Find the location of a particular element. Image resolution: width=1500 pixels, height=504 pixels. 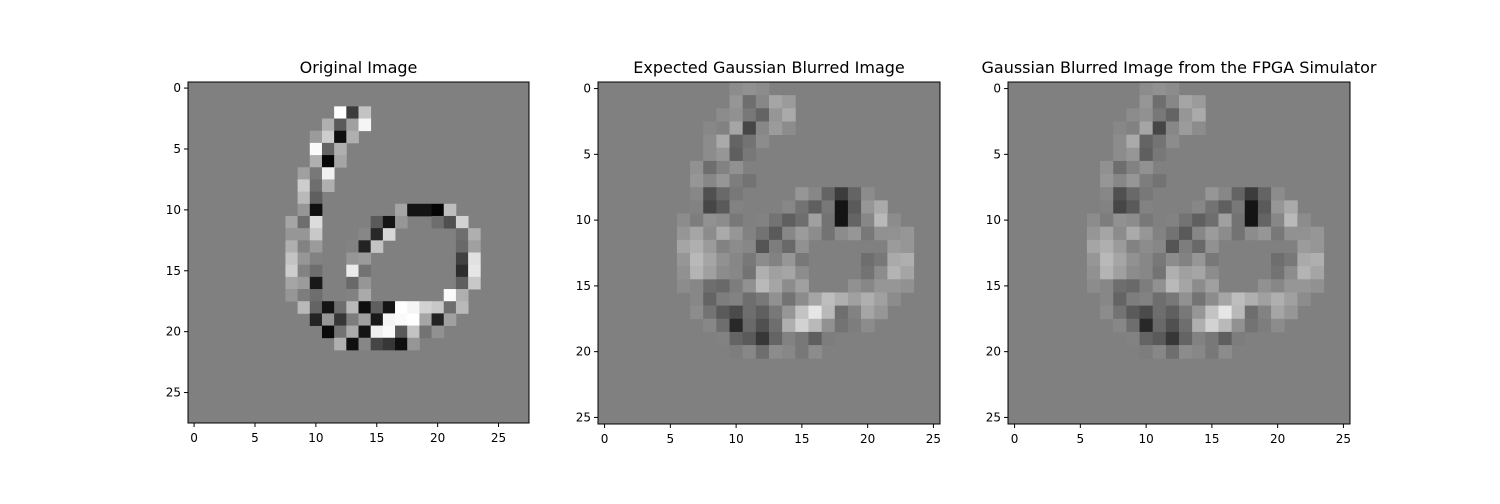

x-tick-label: 20 is located at coordinates (1277, 439).